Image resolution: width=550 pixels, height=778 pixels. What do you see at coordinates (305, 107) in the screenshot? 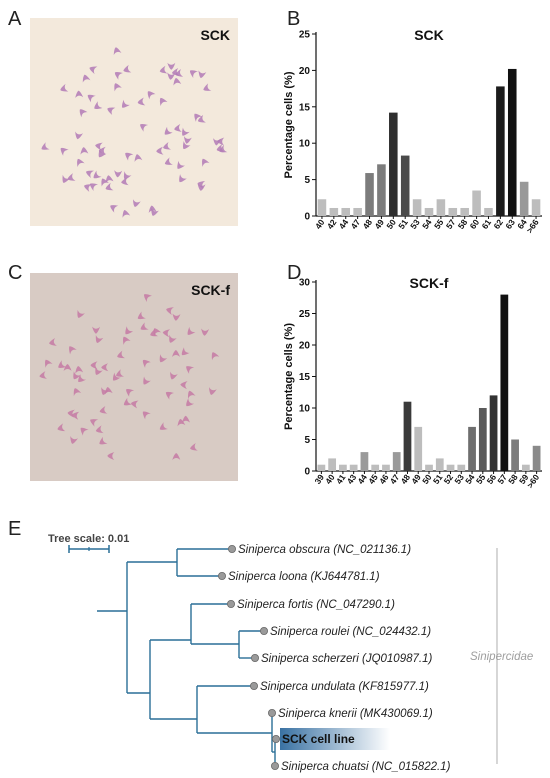
I see `y-tick-label: 15` at bounding box center [305, 107].